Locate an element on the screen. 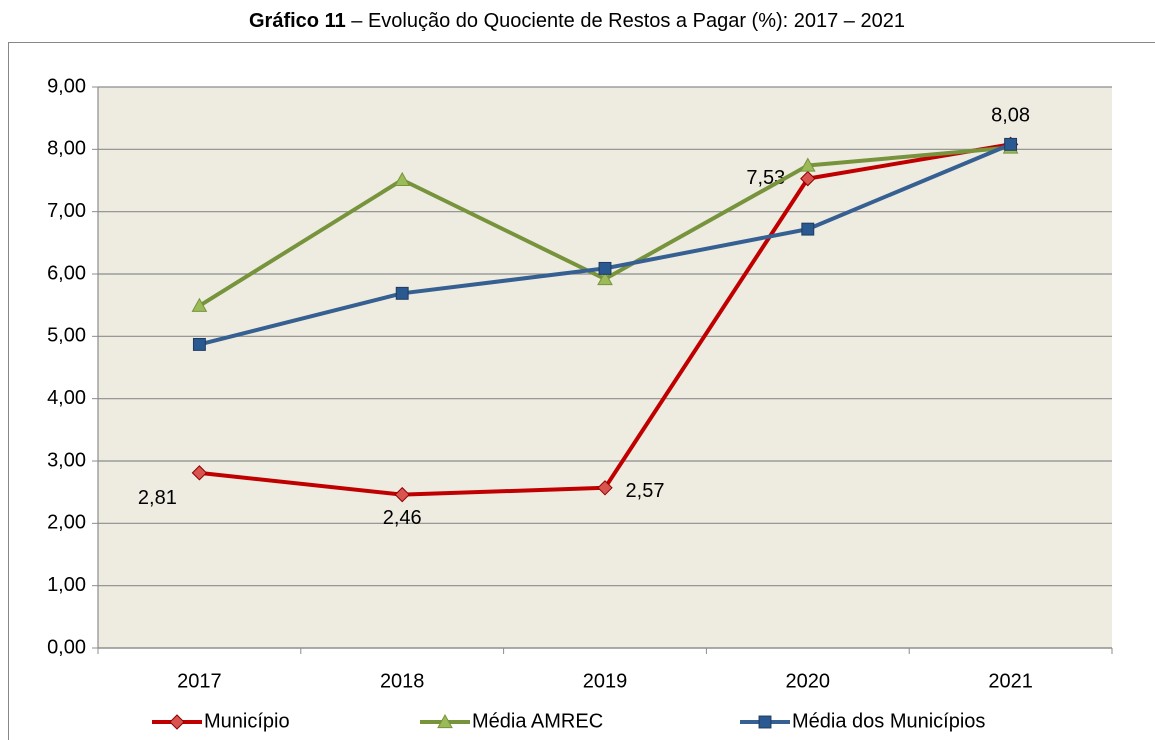  data-label: 2,81 is located at coordinates (157, 498).